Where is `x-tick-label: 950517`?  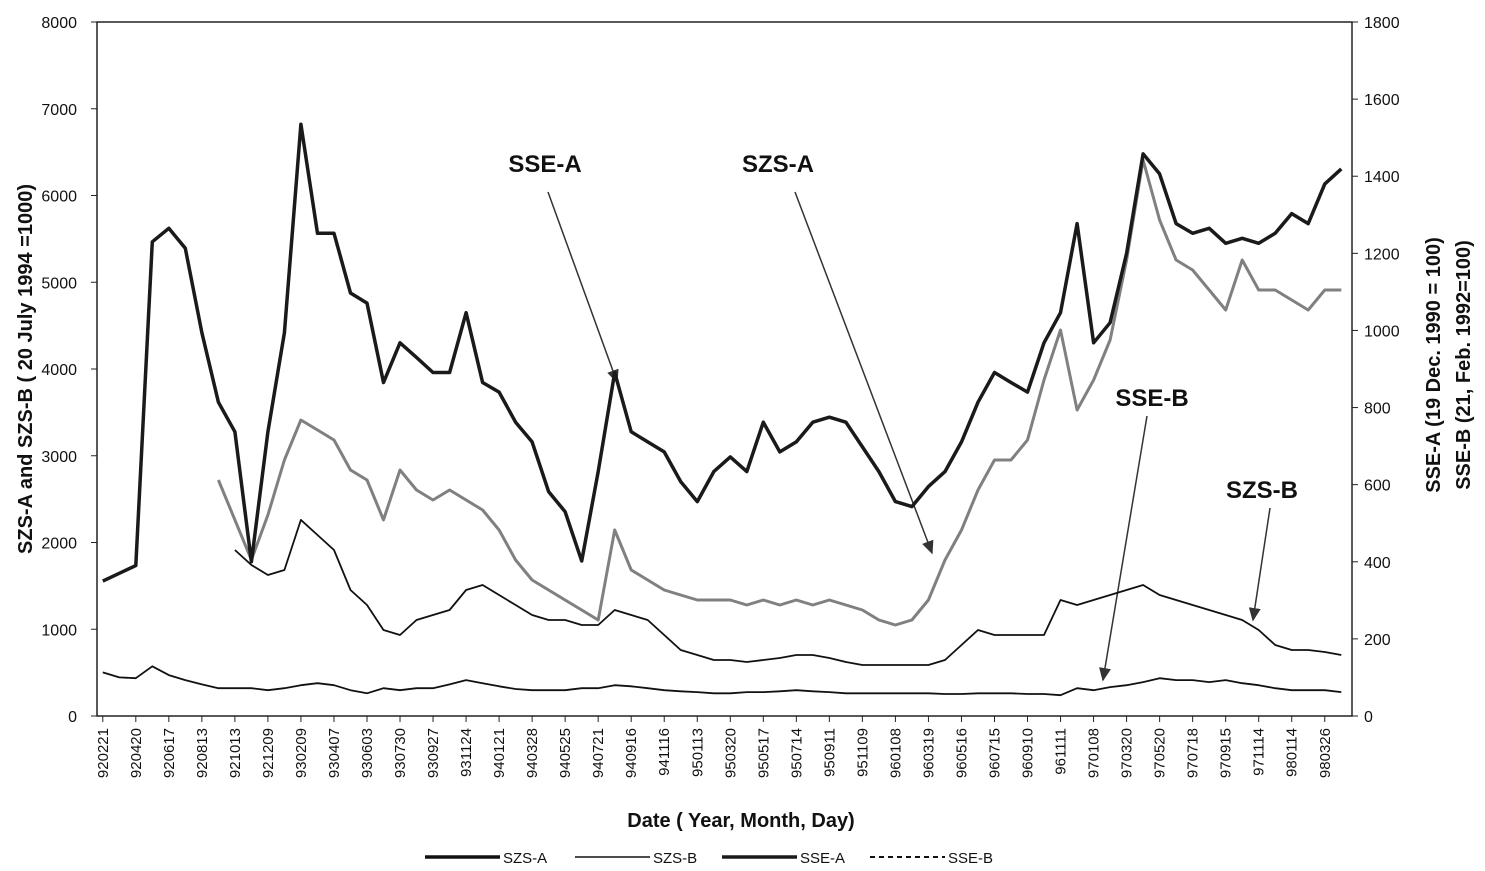
x-tick-label: 950517 is located at coordinates (763, 753).